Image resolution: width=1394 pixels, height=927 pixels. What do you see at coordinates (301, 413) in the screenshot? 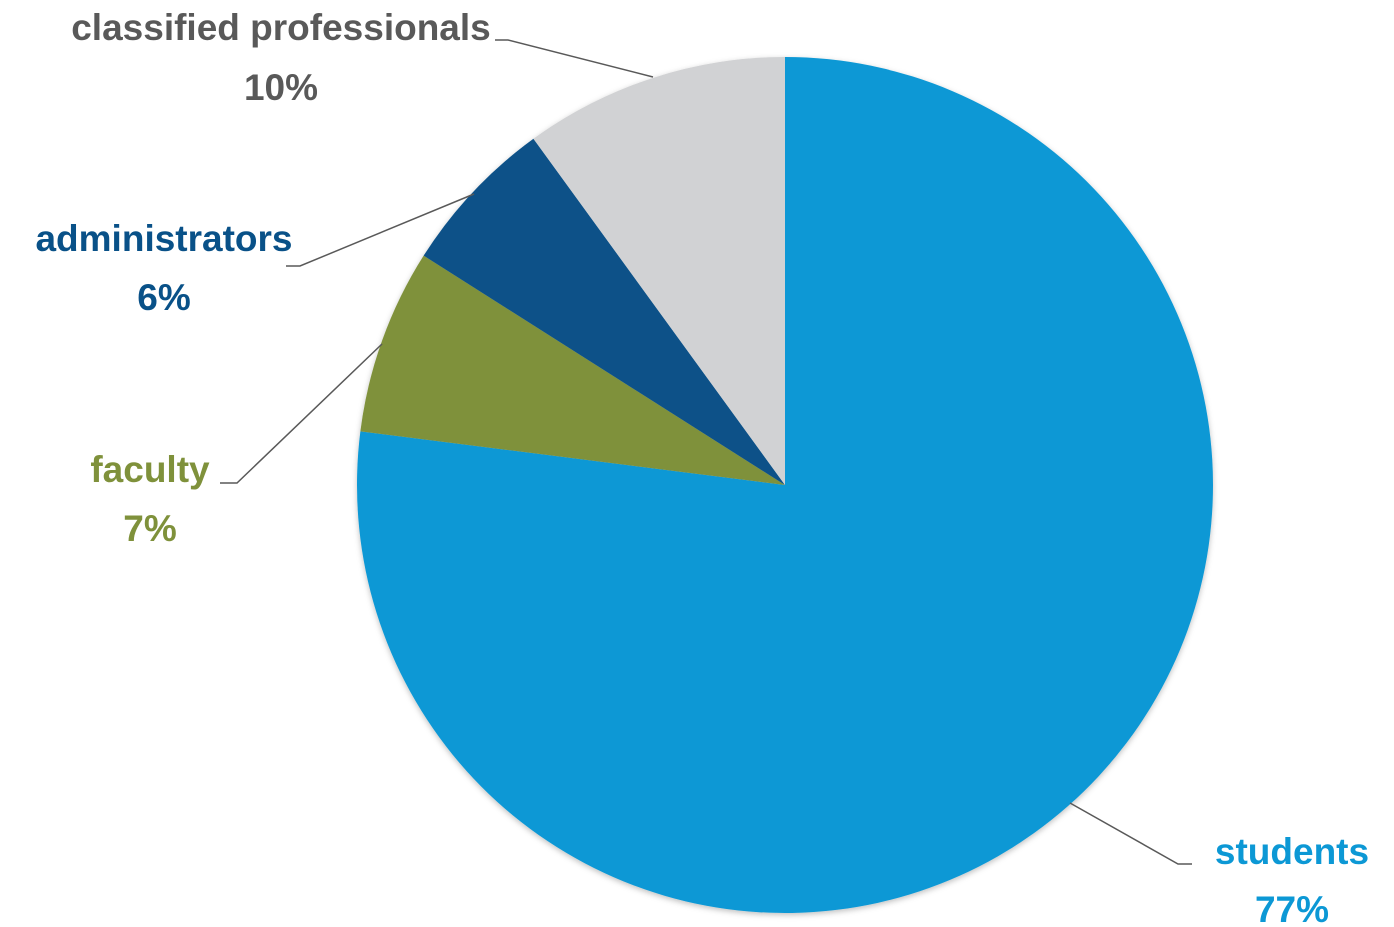
I see `leader-line-faculty` at bounding box center [301, 413].